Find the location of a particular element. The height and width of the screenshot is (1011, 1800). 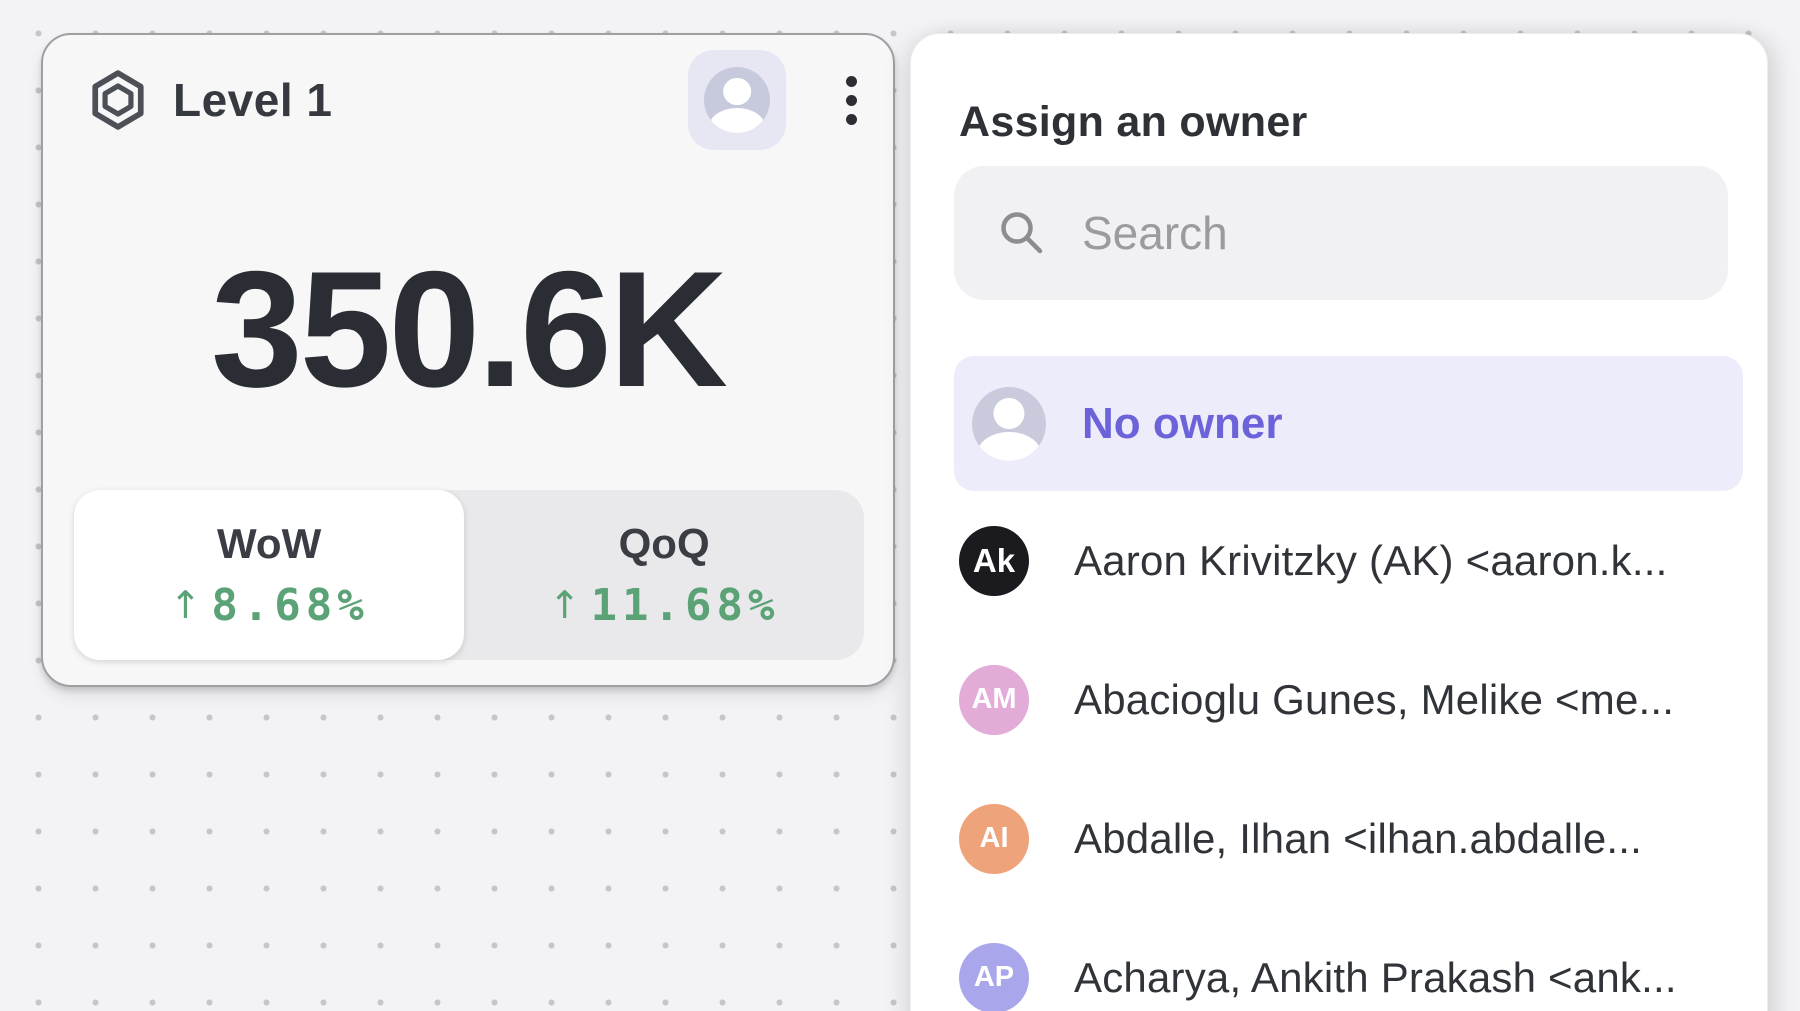

no-owner-avatar-icon is located at coordinates (1009, 423).